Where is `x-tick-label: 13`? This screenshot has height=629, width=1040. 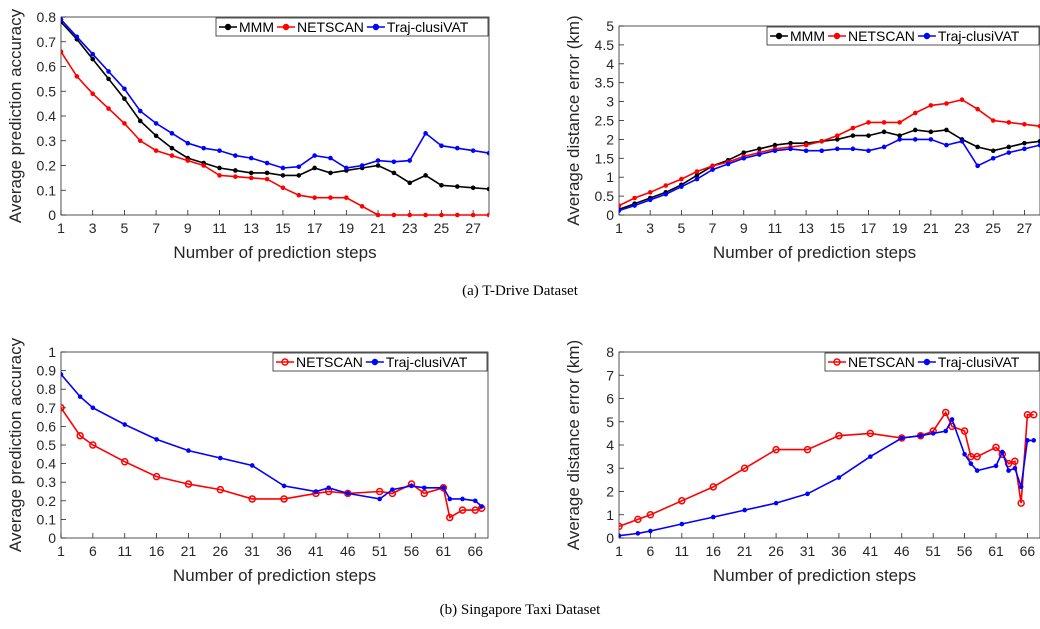
x-tick-label: 13 is located at coordinates (806, 228).